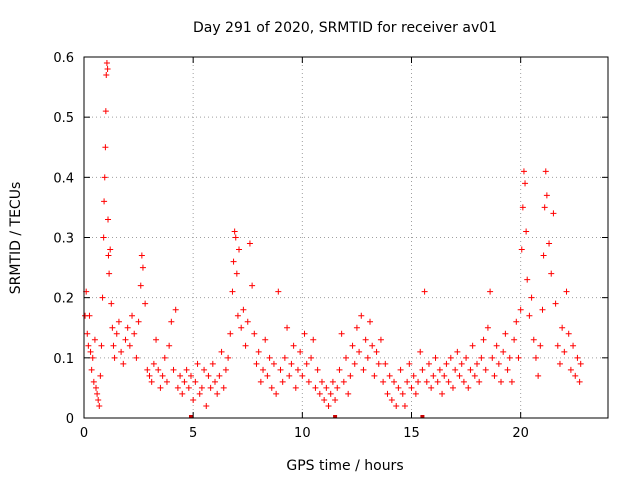 The image size is (640, 480). Describe the element at coordinates (16, 238) in the screenshot. I see `y-axis-label: SRMTID / TECUs` at that location.